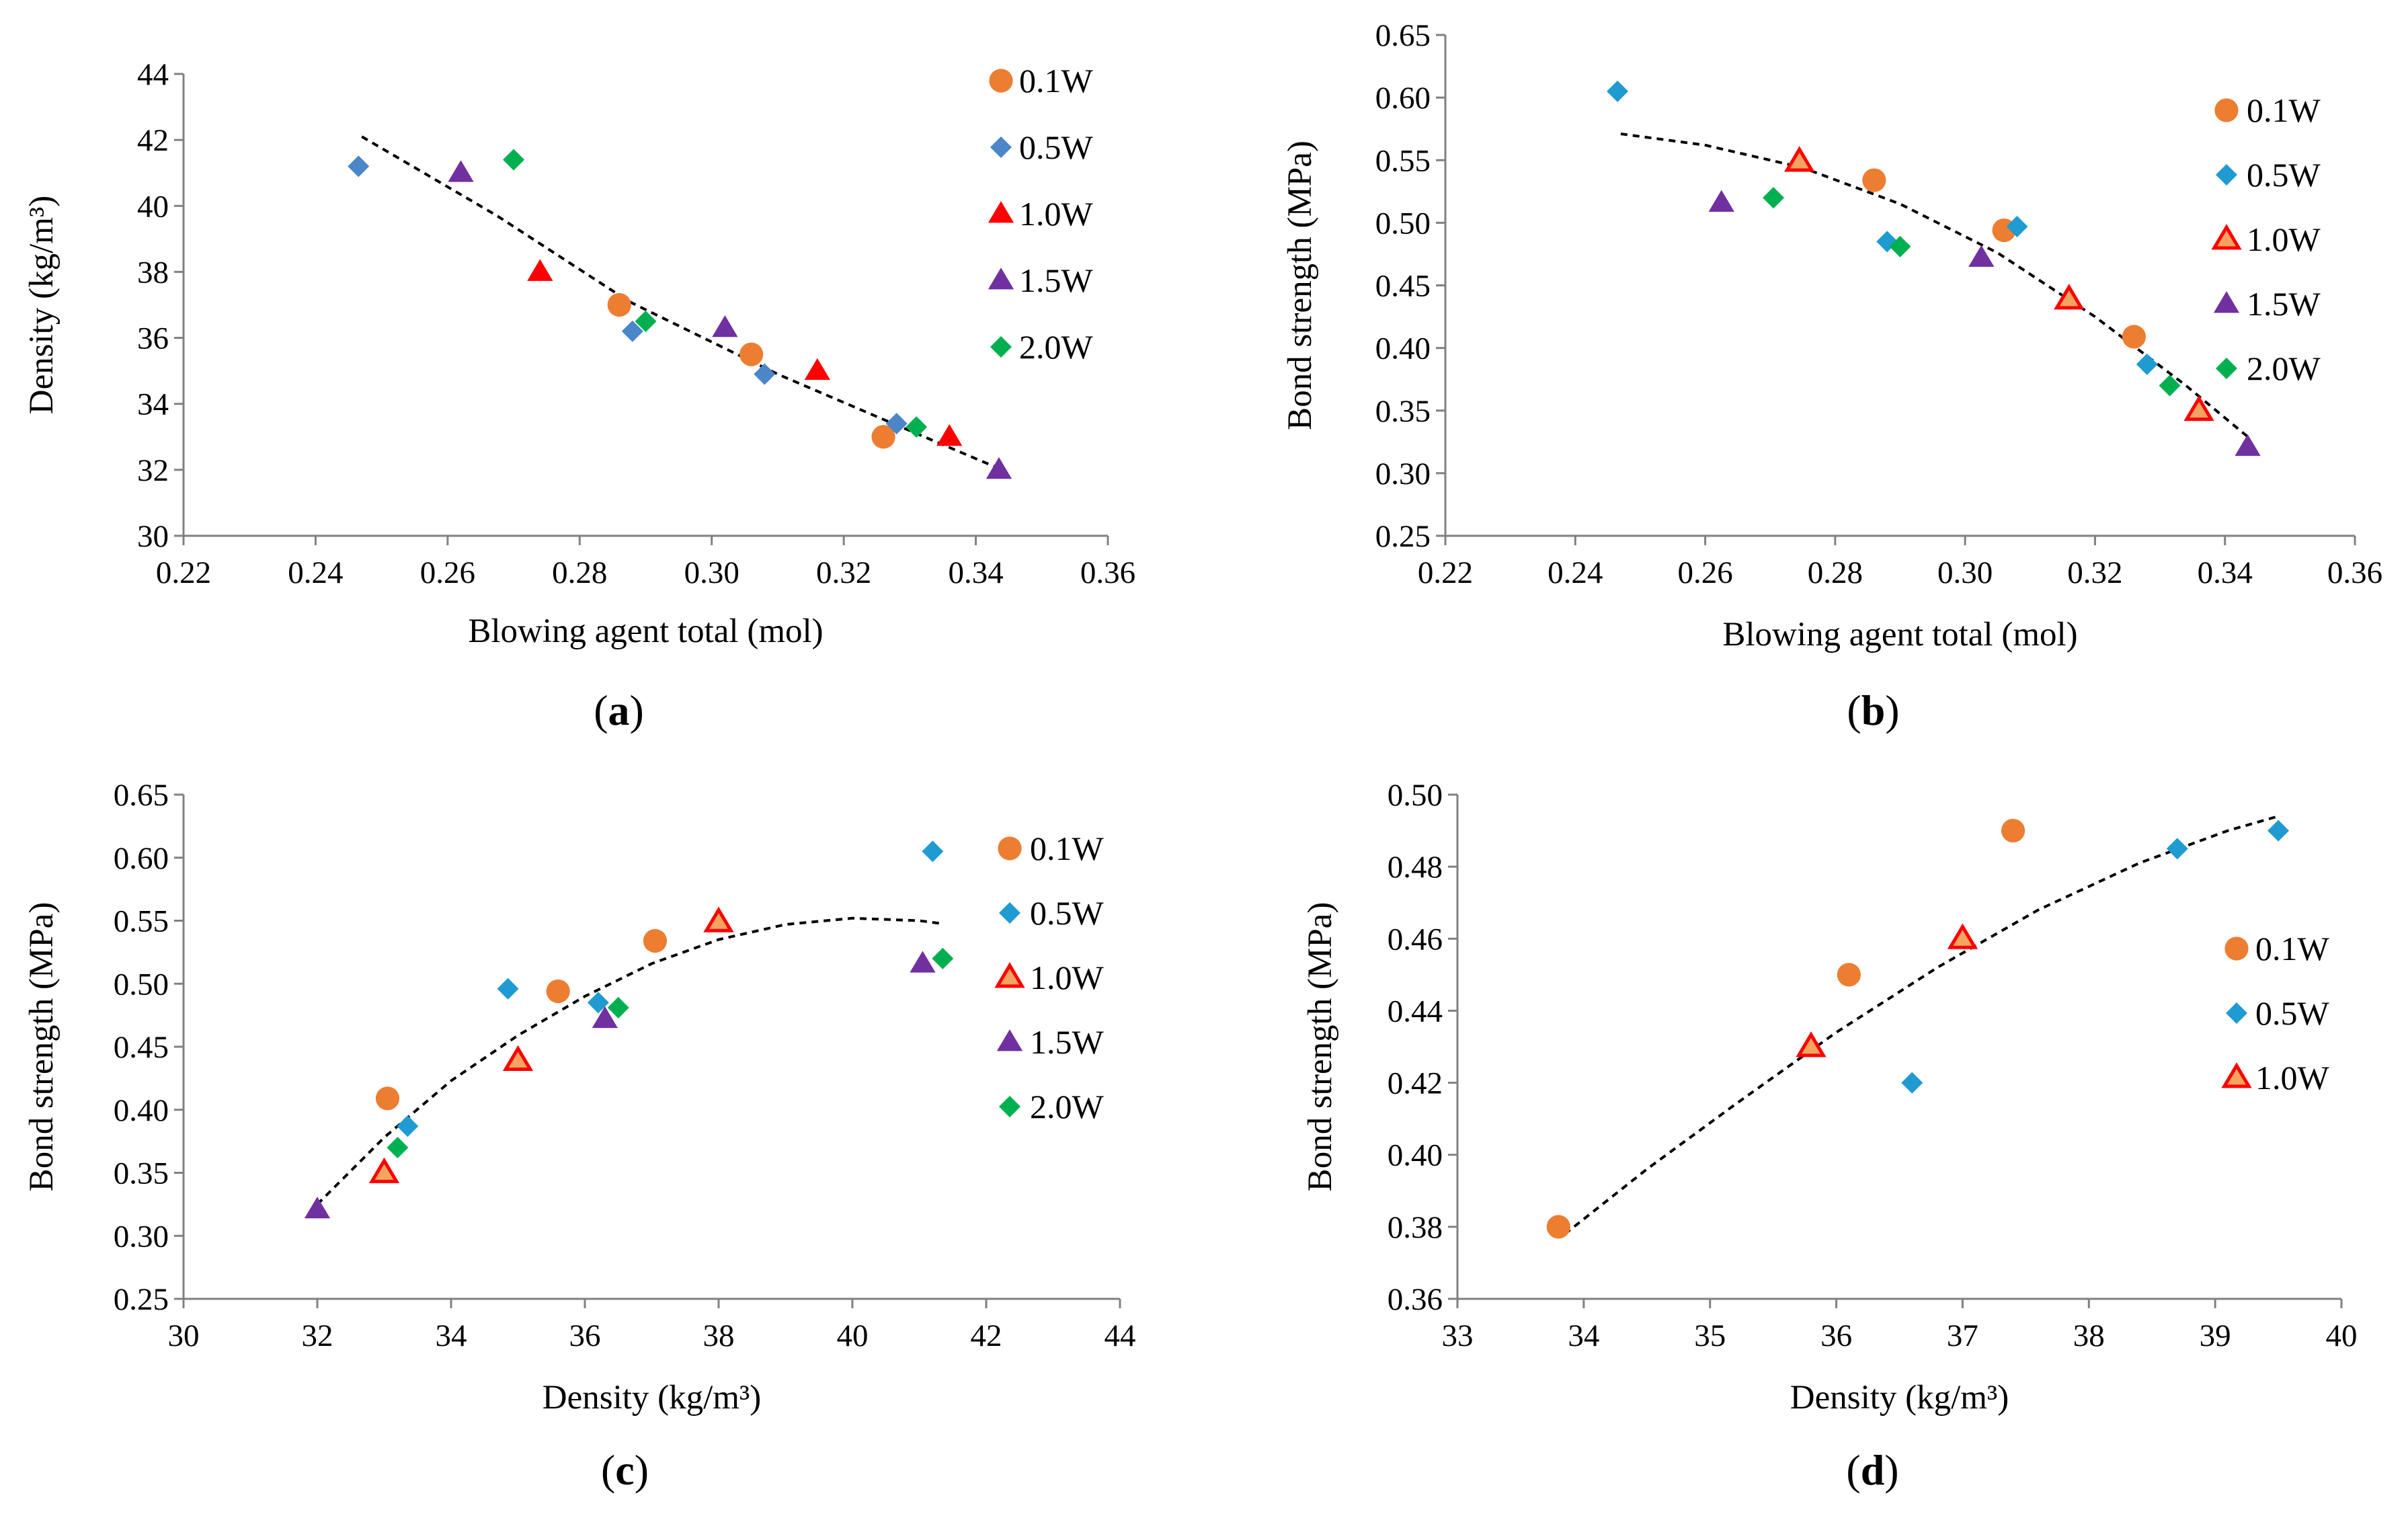 The width and height of the screenshot is (2408, 1516). I want to click on x-tick-label: 0.28, so click(579, 572).